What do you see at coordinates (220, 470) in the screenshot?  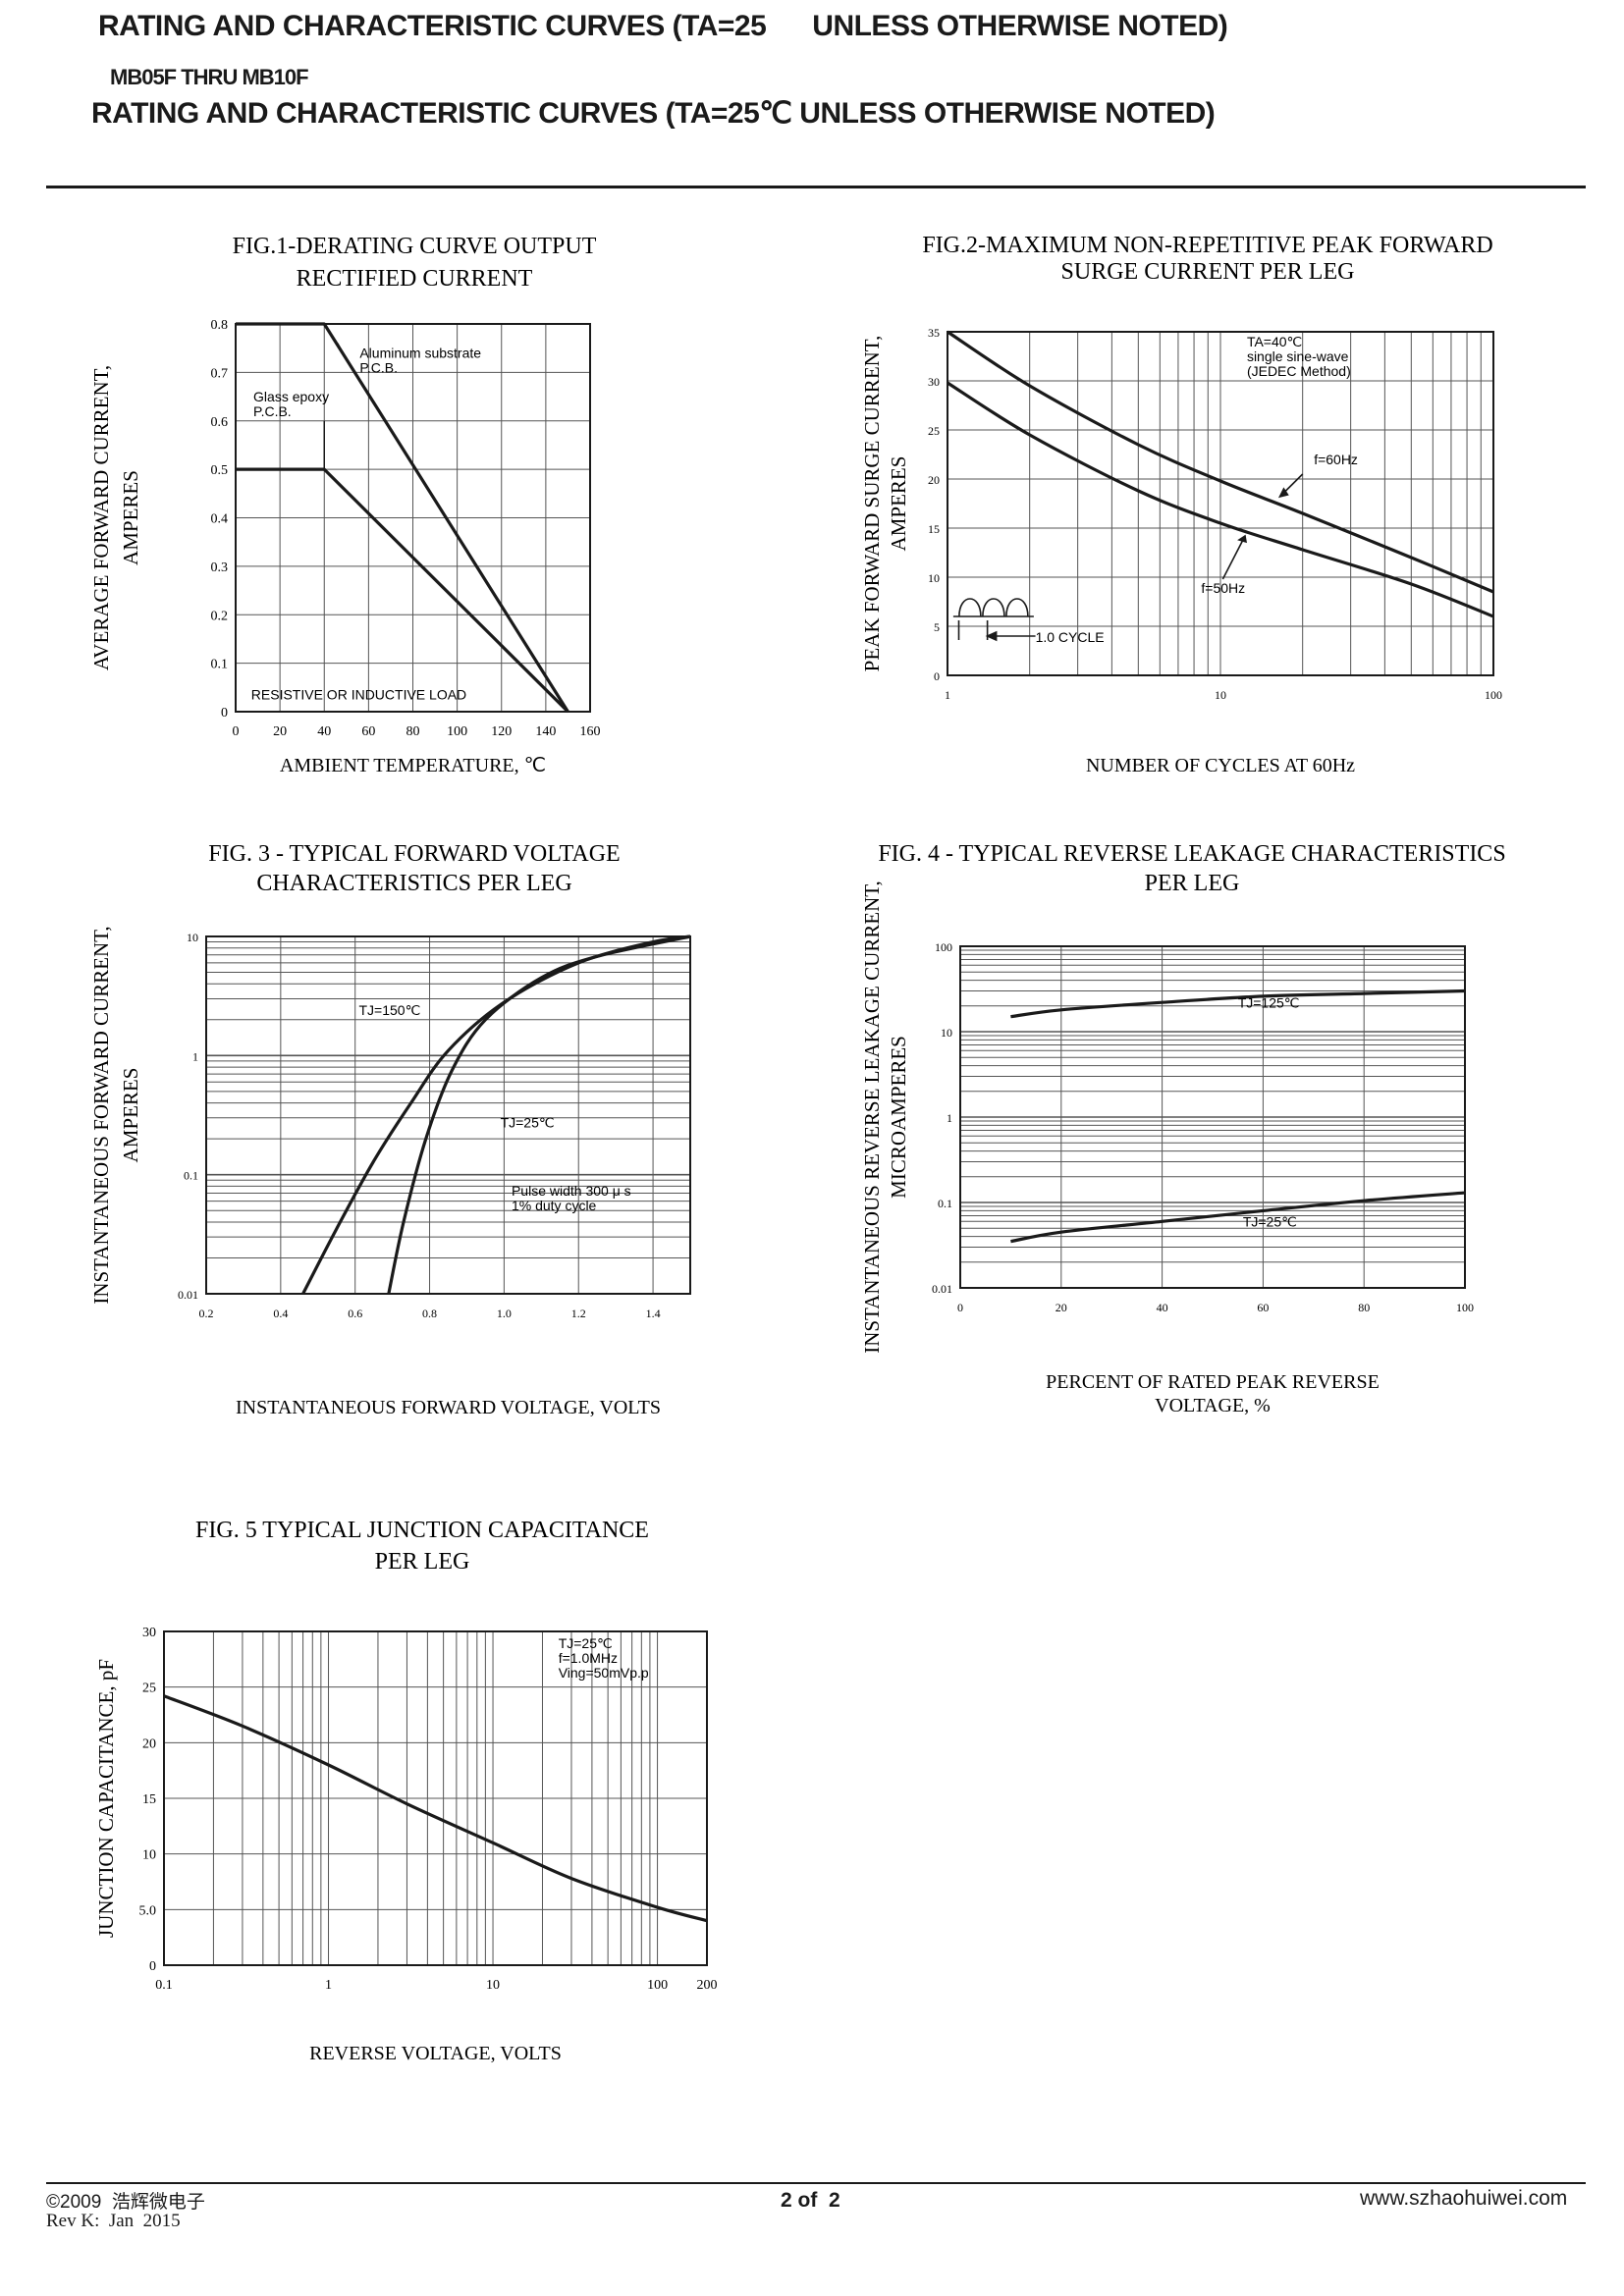 I see `y-tick-label: 0.5` at bounding box center [220, 470].